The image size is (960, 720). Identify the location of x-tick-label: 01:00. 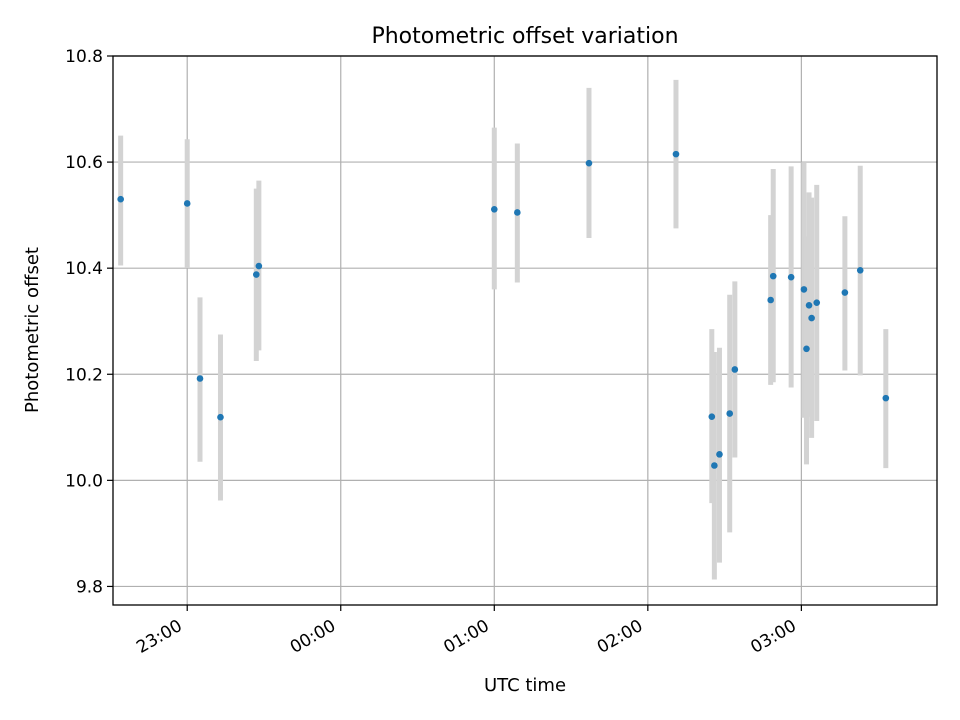
(466, 637).